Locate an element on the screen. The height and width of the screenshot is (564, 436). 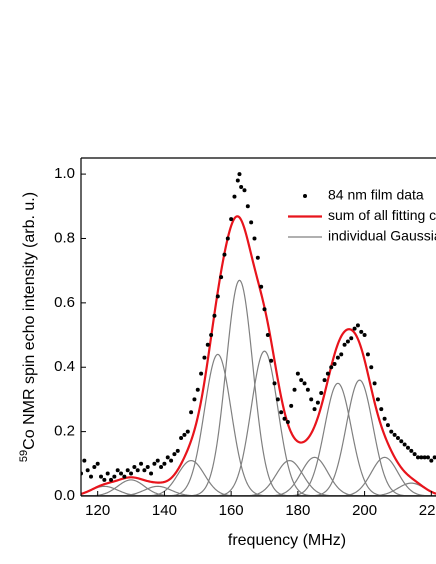
x-tick-label: 200 is located at coordinates (364, 510).